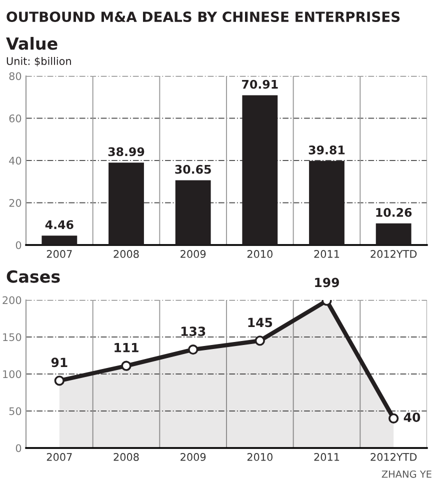 Image resolution: width=438 pixels, height=492 pixels. I want to click on text: ZHANG YE, so click(407, 474).